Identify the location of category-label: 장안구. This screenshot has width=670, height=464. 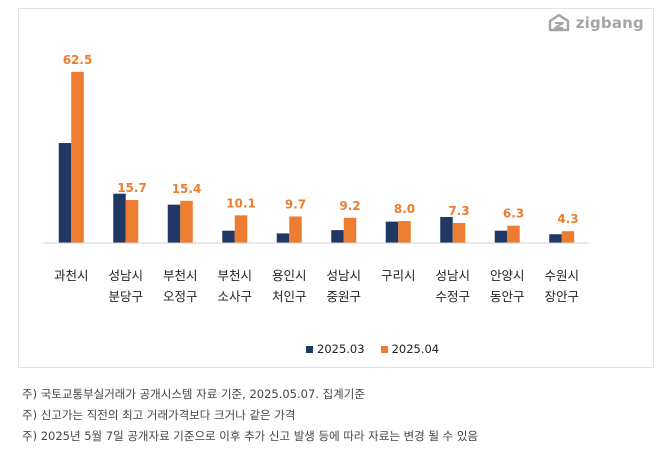
(561, 296).